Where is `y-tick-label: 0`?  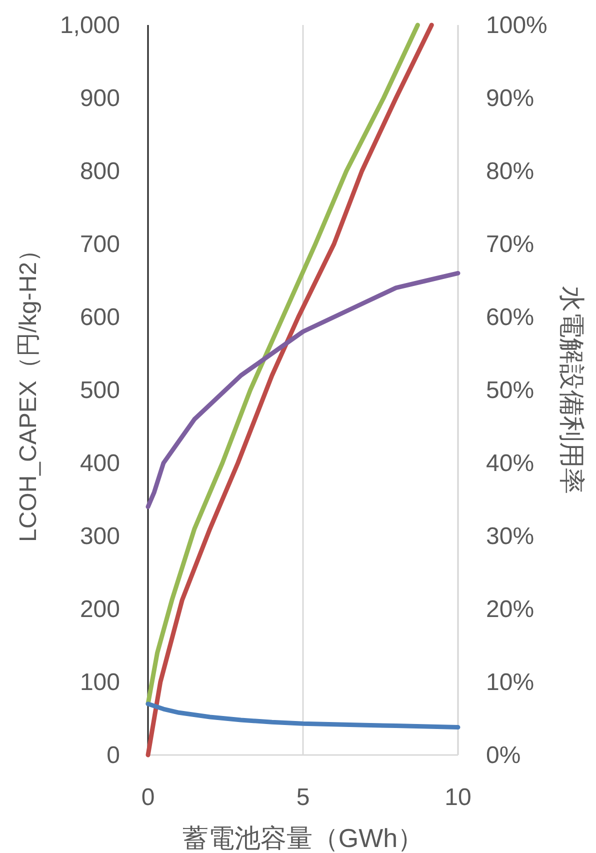 y-tick-label: 0 is located at coordinates (113, 755).